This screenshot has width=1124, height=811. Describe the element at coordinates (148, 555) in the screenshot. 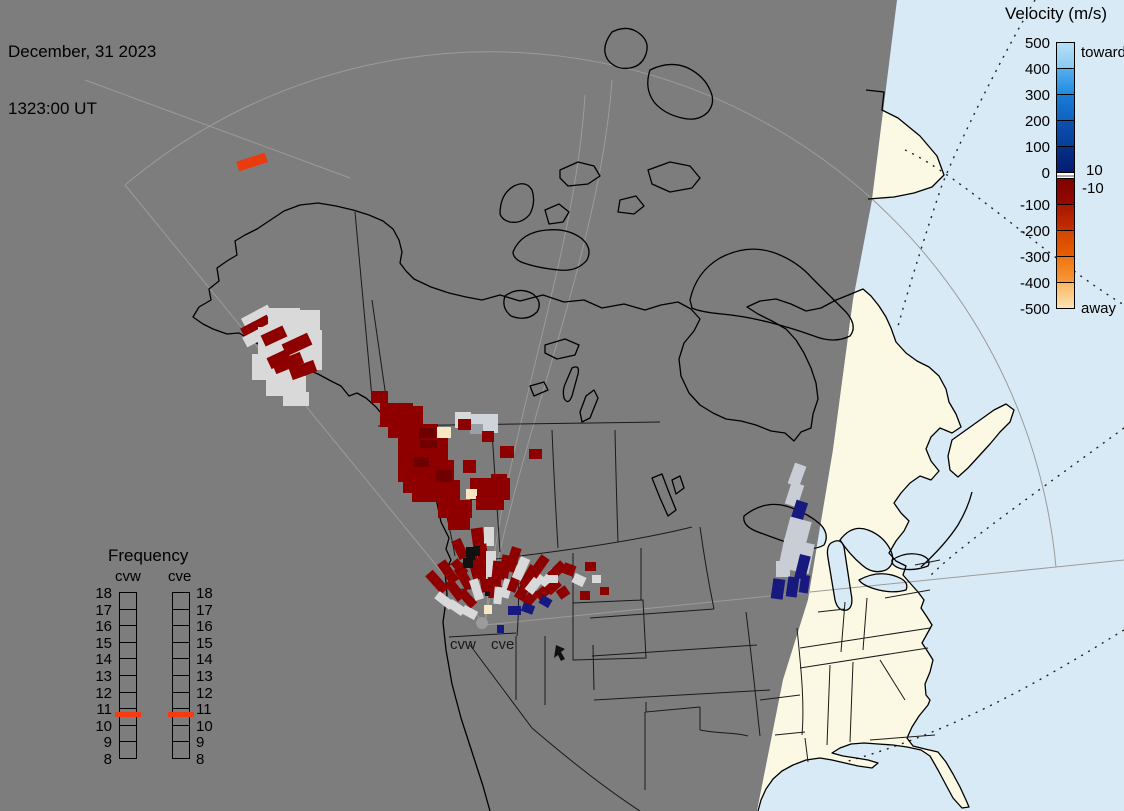

I see `frequency-legend-title: Frequency` at that location.